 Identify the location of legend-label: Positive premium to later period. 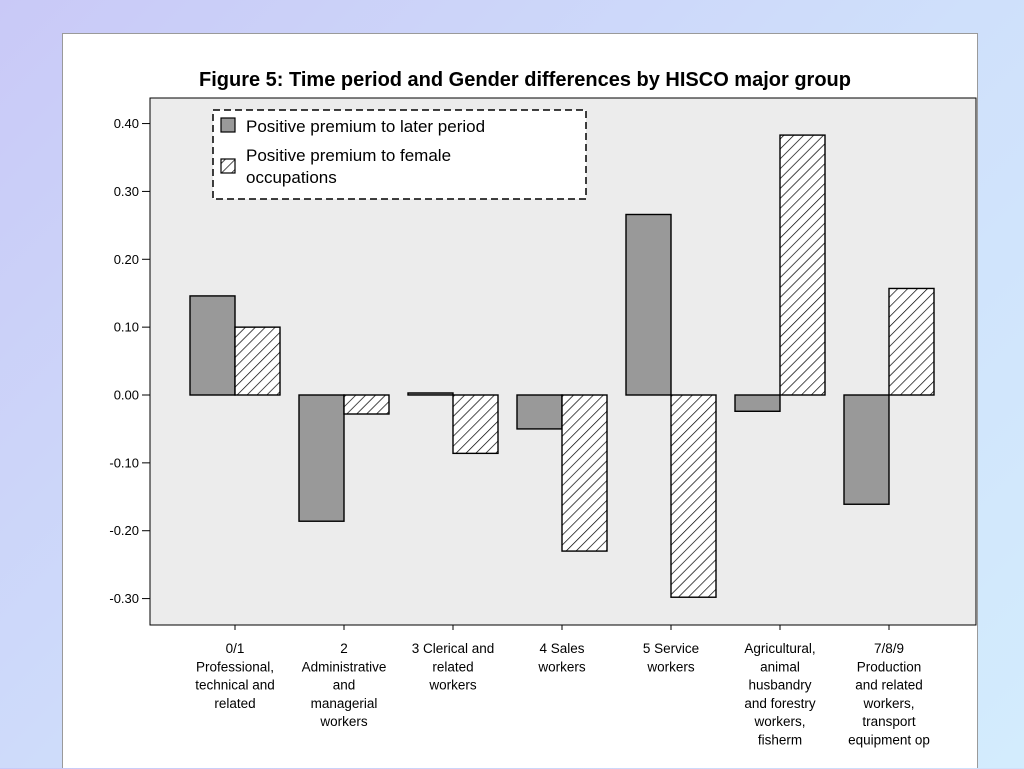
(365, 126).